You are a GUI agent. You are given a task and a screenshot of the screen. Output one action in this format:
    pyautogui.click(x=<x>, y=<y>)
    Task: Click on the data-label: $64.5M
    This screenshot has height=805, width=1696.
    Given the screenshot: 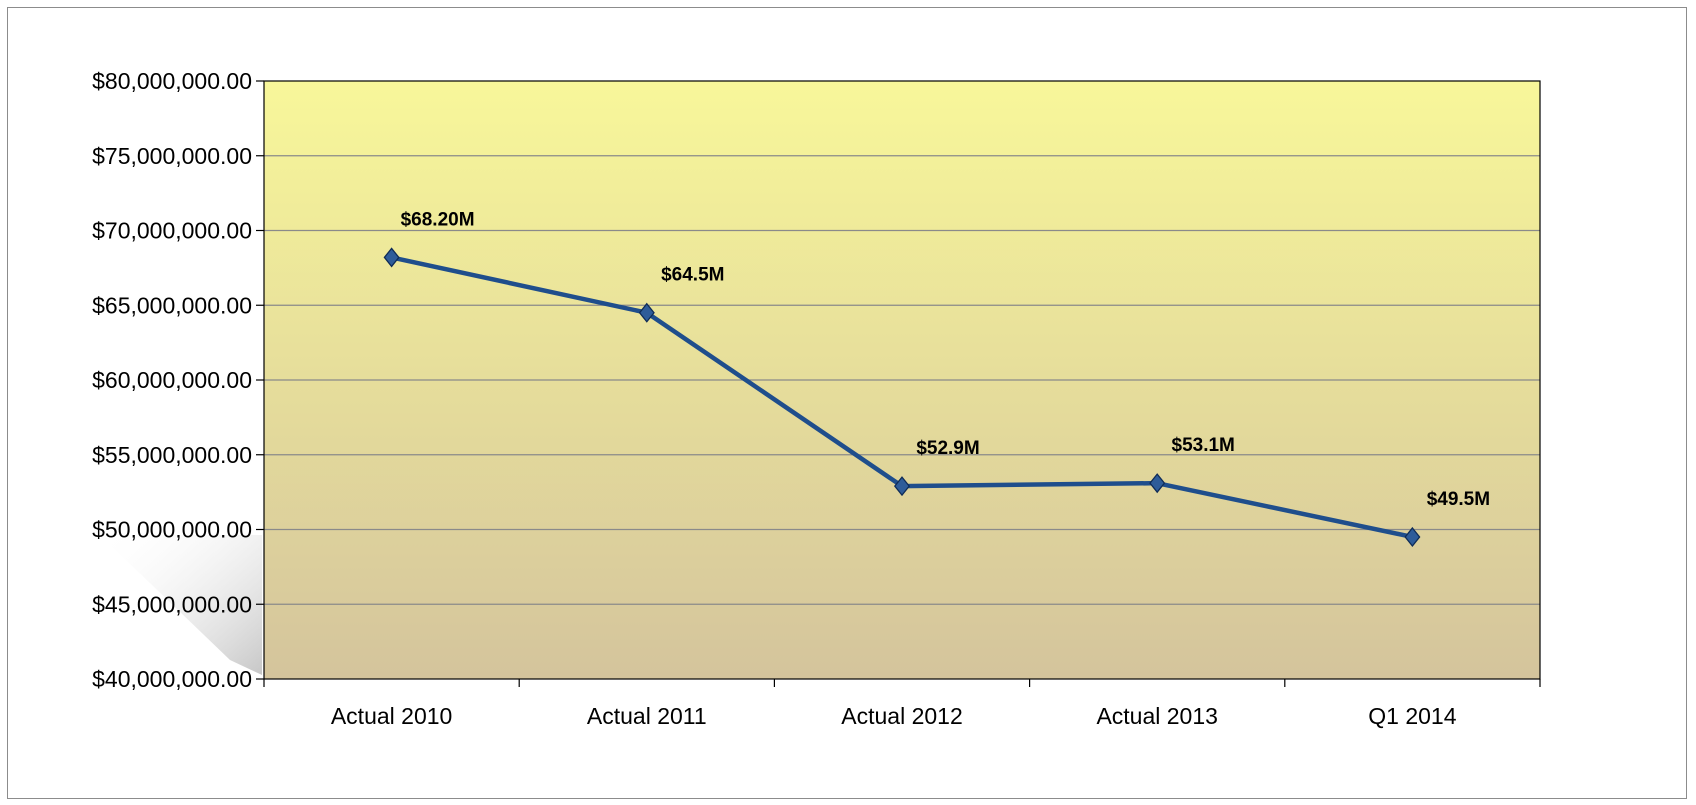 What is the action you would take?
    pyautogui.click(x=692, y=275)
    